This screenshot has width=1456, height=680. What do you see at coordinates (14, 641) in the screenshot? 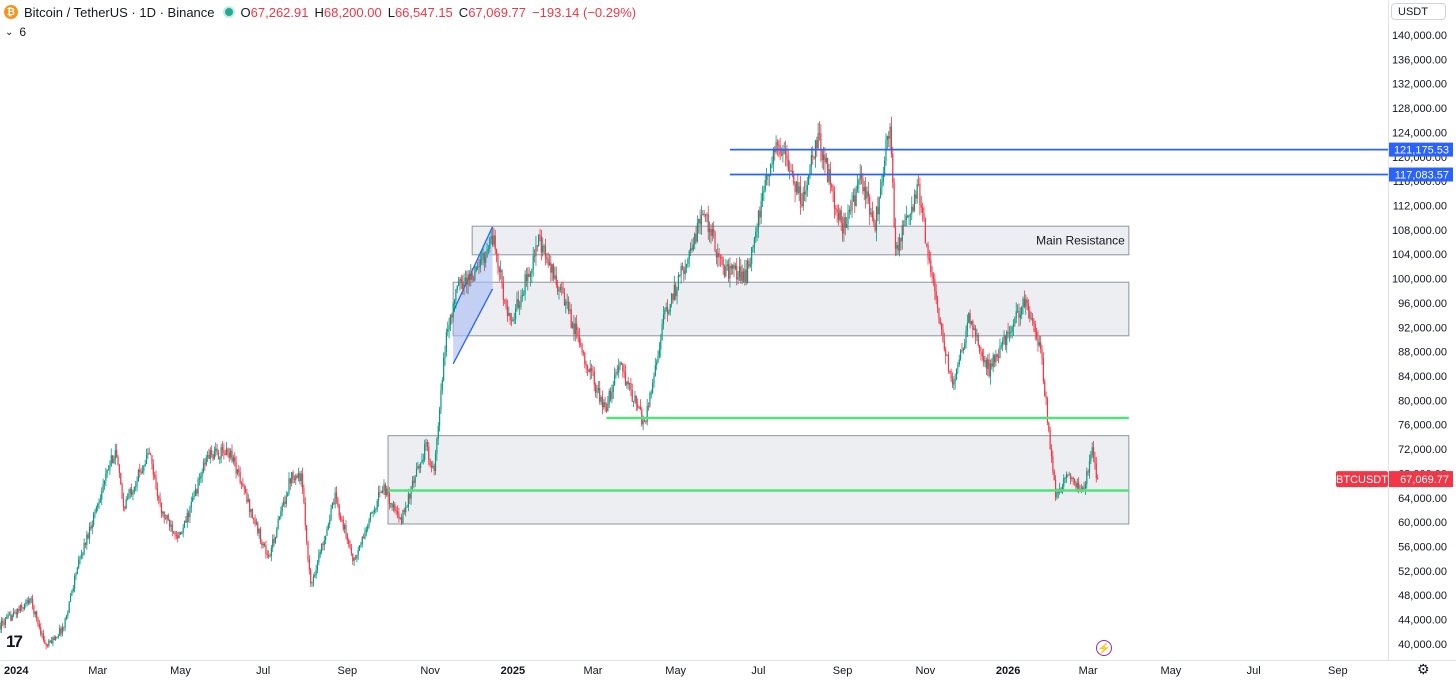
I see `tradingview-logo-icon: 17` at bounding box center [14, 641].